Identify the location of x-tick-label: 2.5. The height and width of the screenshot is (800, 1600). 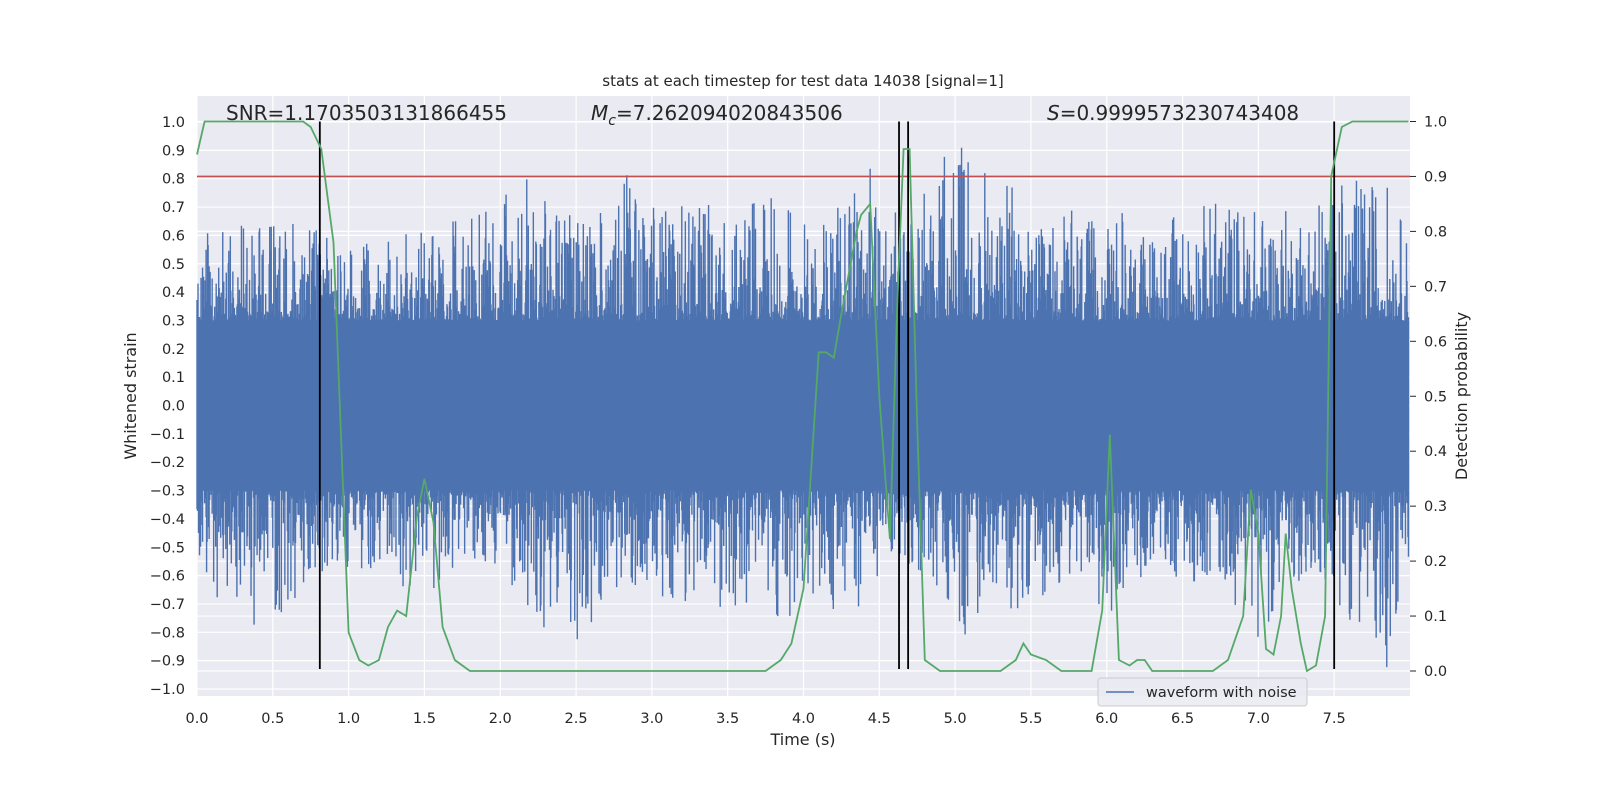
(576, 719).